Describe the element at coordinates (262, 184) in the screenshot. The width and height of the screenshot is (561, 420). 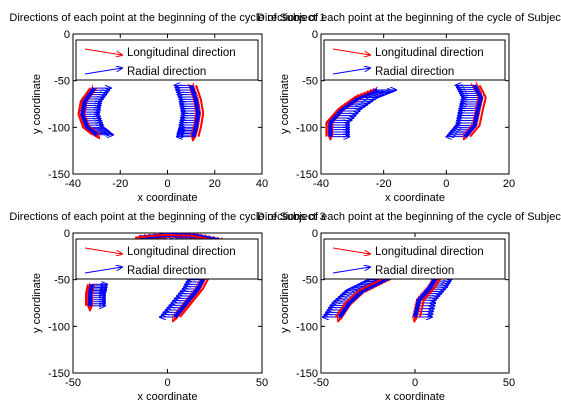
I see `x-tick-label: 40` at that location.